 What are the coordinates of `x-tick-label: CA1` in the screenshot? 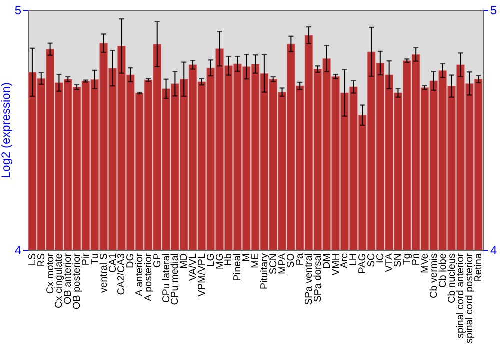 It's located at (113, 263).